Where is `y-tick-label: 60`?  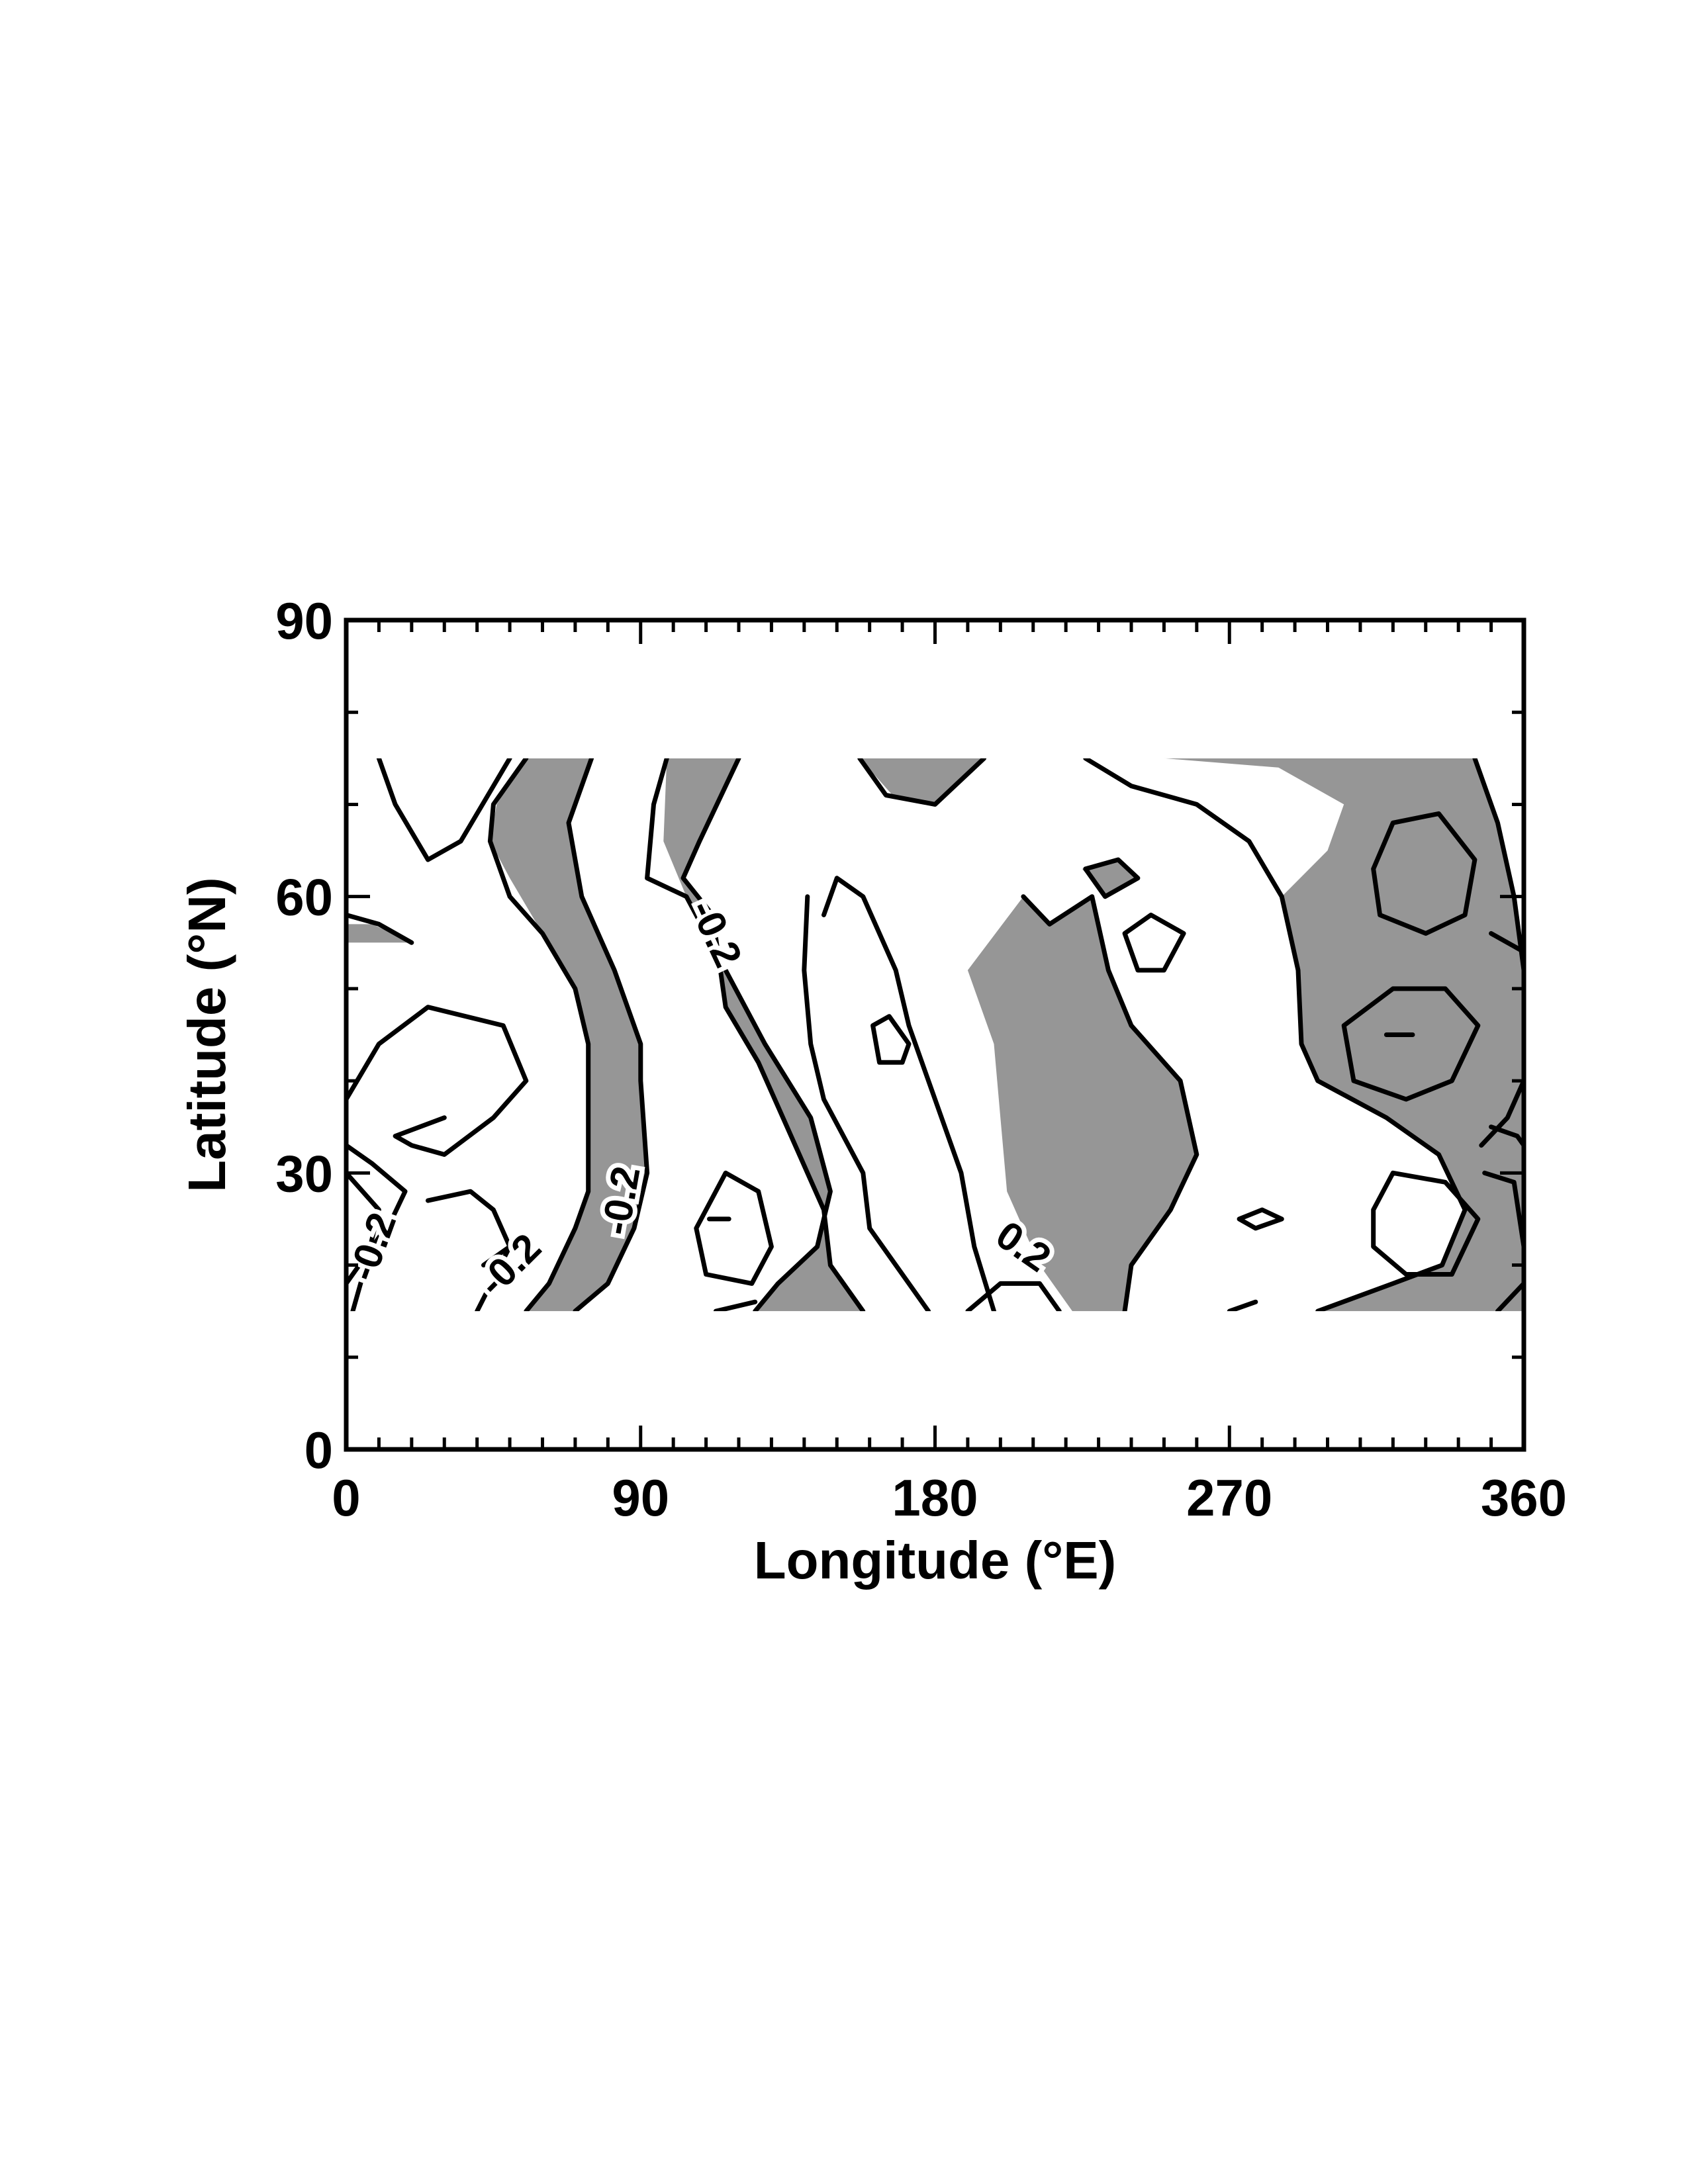
y-tick-label: 60 is located at coordinates (304, 897).